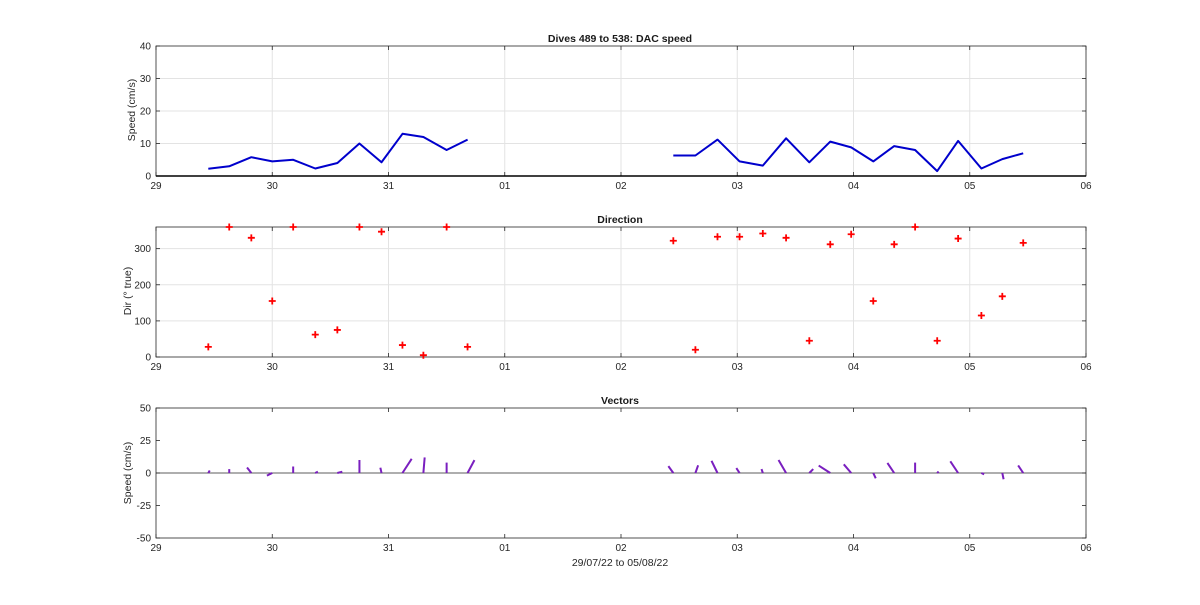 The width and height of the screenshot is (1200, 605). I want to click on vectors-xtick-label: 05, so click(970, 548).